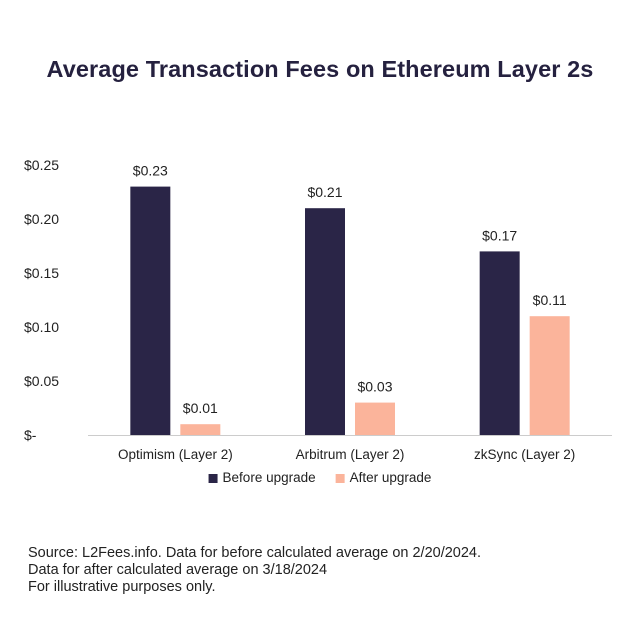 The image size is (640, 640). What do you see at coordinates (122, 587) in the screenshot?
I see `source-line-3: For illustrative purposes only.` at bounding box center [122, 587].